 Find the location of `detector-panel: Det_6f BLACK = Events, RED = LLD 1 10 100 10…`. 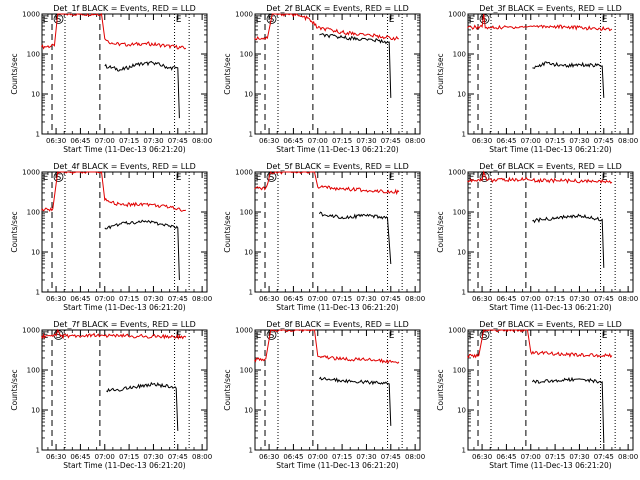

detector-panel: Det_6f BLACK = Events, RED = LLD 1 10 100 10… is located at coordinates (537, 237).